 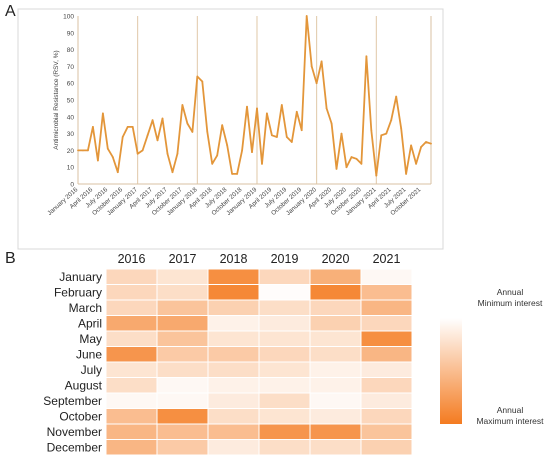 I want to click on row-label: January, so click(x=80, y=277).